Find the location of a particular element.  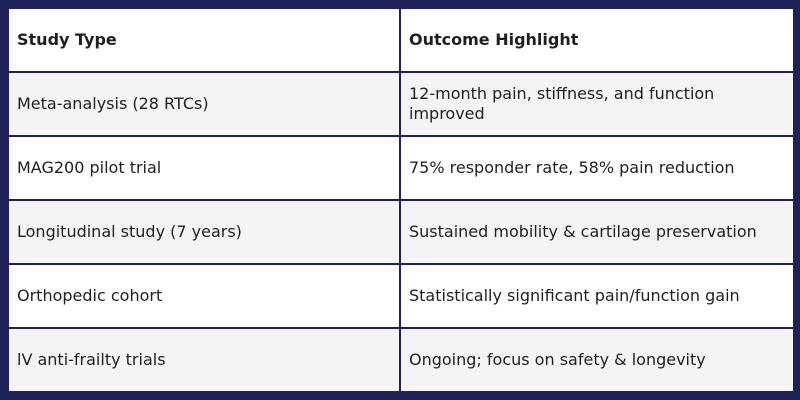

header-outcome-highlight: Outcome Highlight is located at coordinates (597, 40).